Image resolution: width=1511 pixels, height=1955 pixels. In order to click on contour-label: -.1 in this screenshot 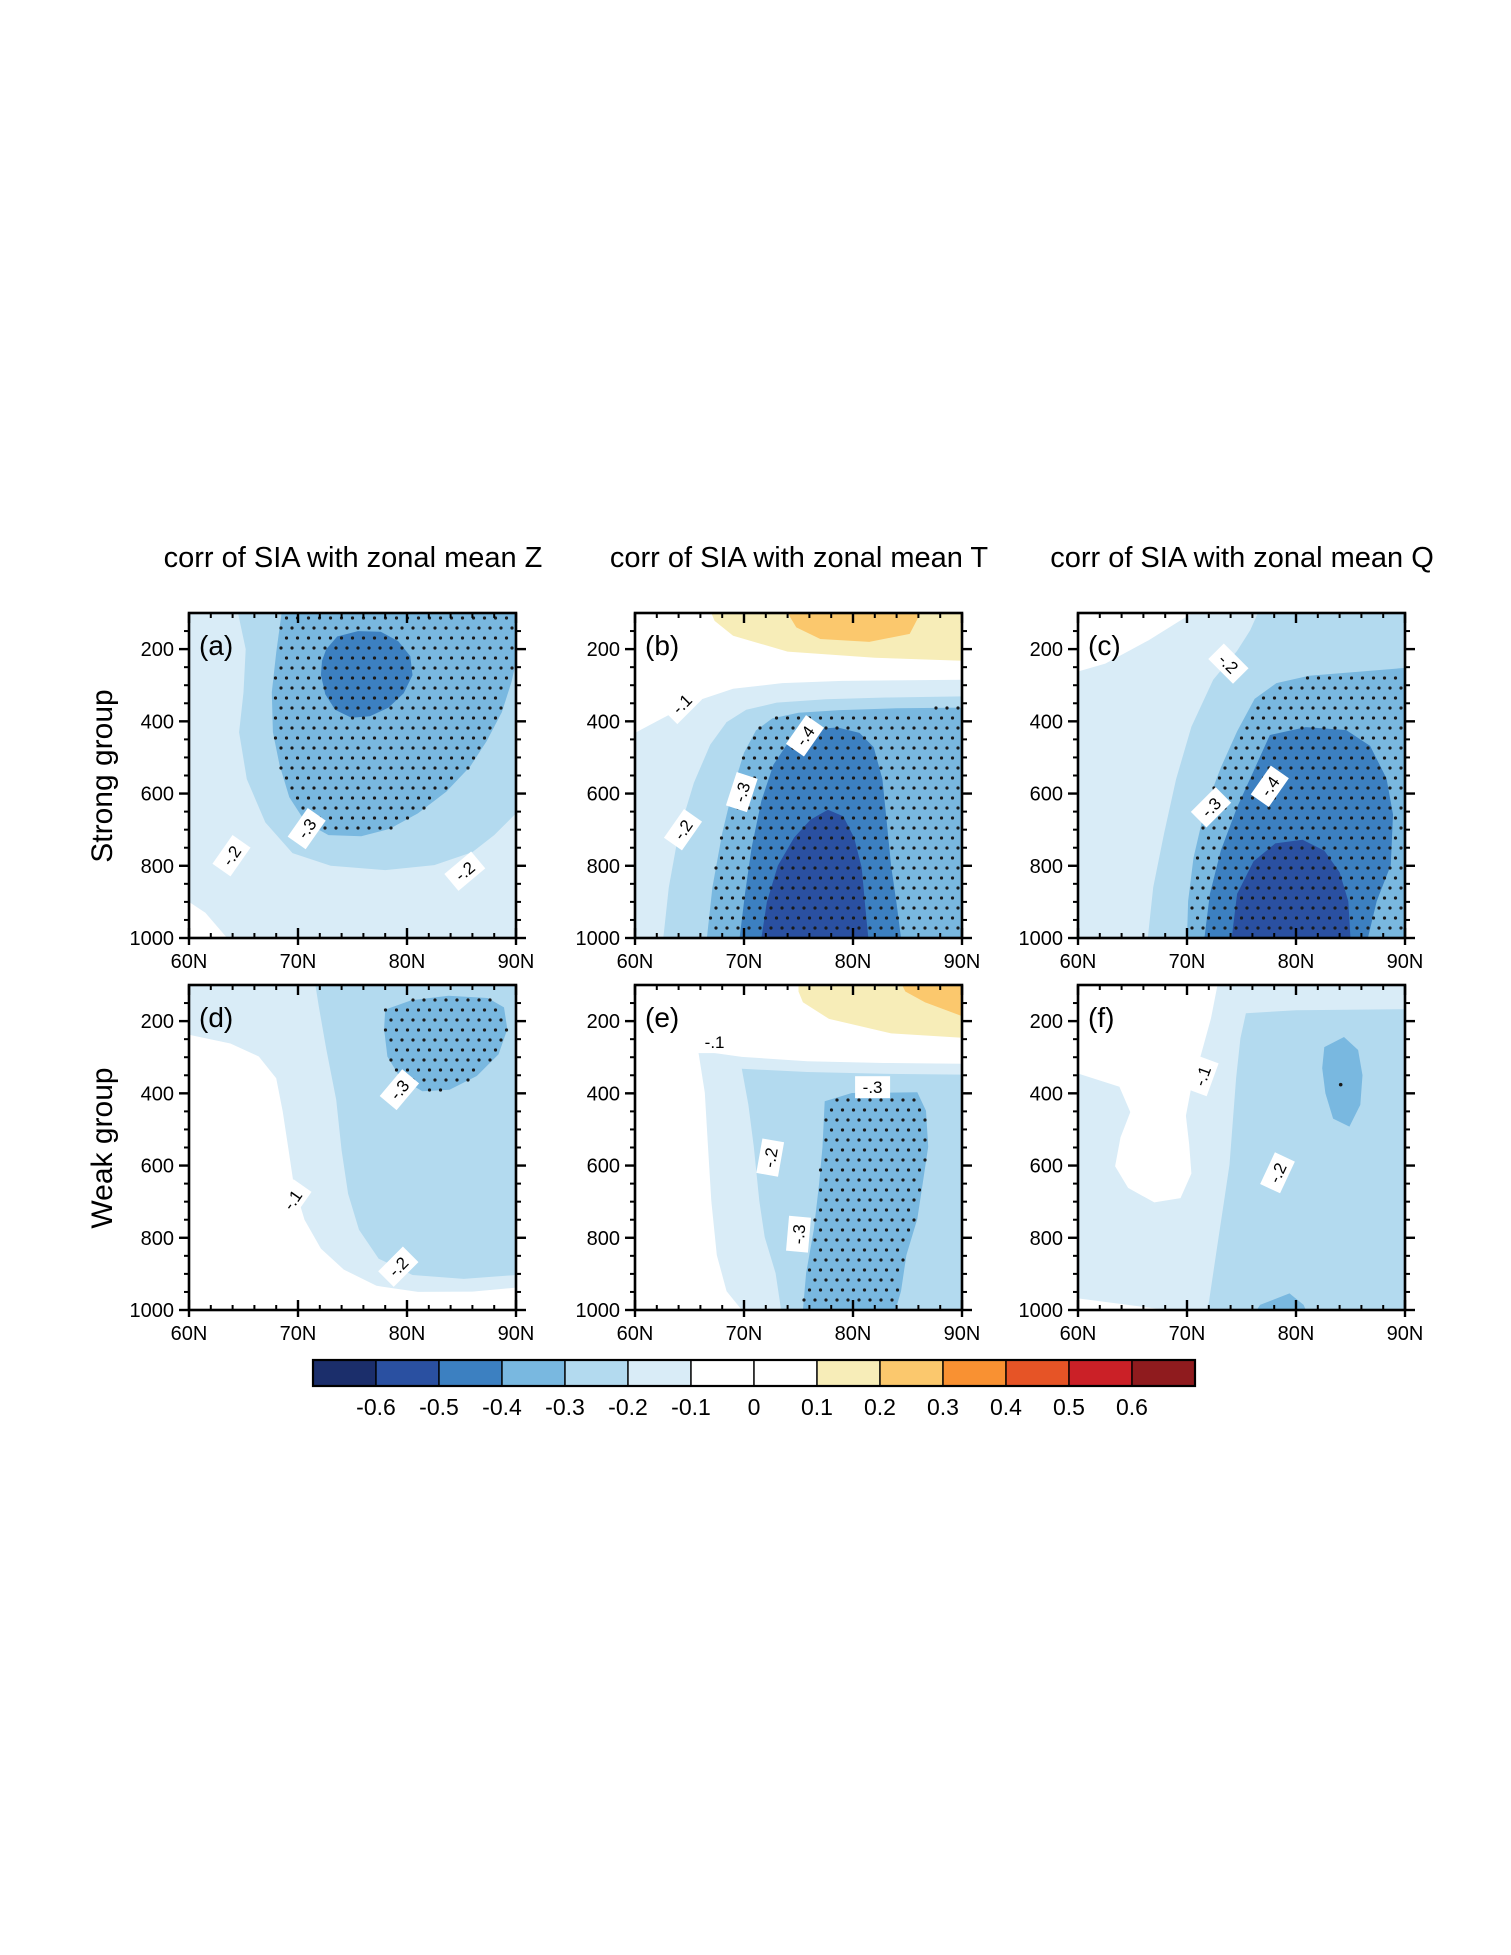, I will do `click(715, 1042)`.